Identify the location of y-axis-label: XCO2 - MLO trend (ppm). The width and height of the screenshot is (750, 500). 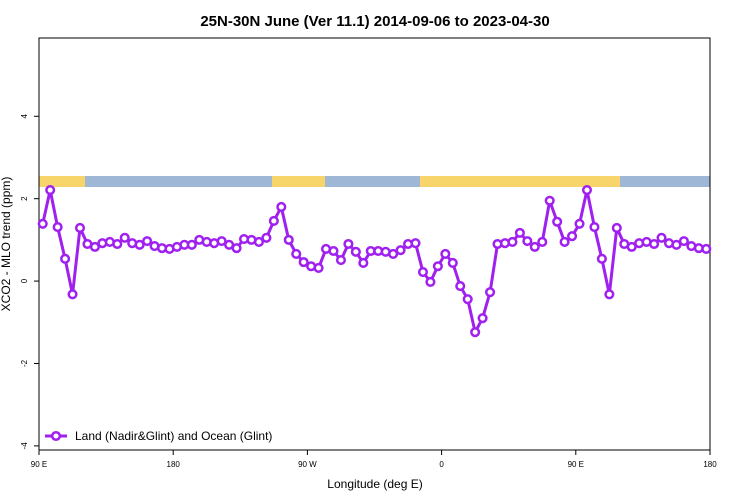
(6, 244).